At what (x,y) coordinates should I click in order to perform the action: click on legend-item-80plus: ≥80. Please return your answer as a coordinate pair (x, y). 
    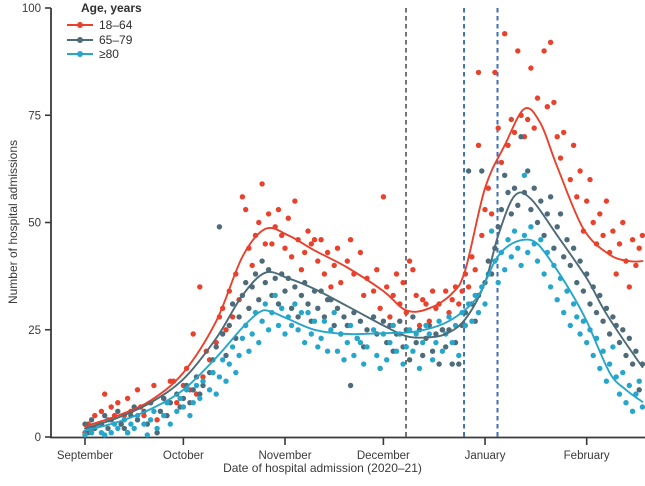
    Looking at the image, I should click on (104, 54).